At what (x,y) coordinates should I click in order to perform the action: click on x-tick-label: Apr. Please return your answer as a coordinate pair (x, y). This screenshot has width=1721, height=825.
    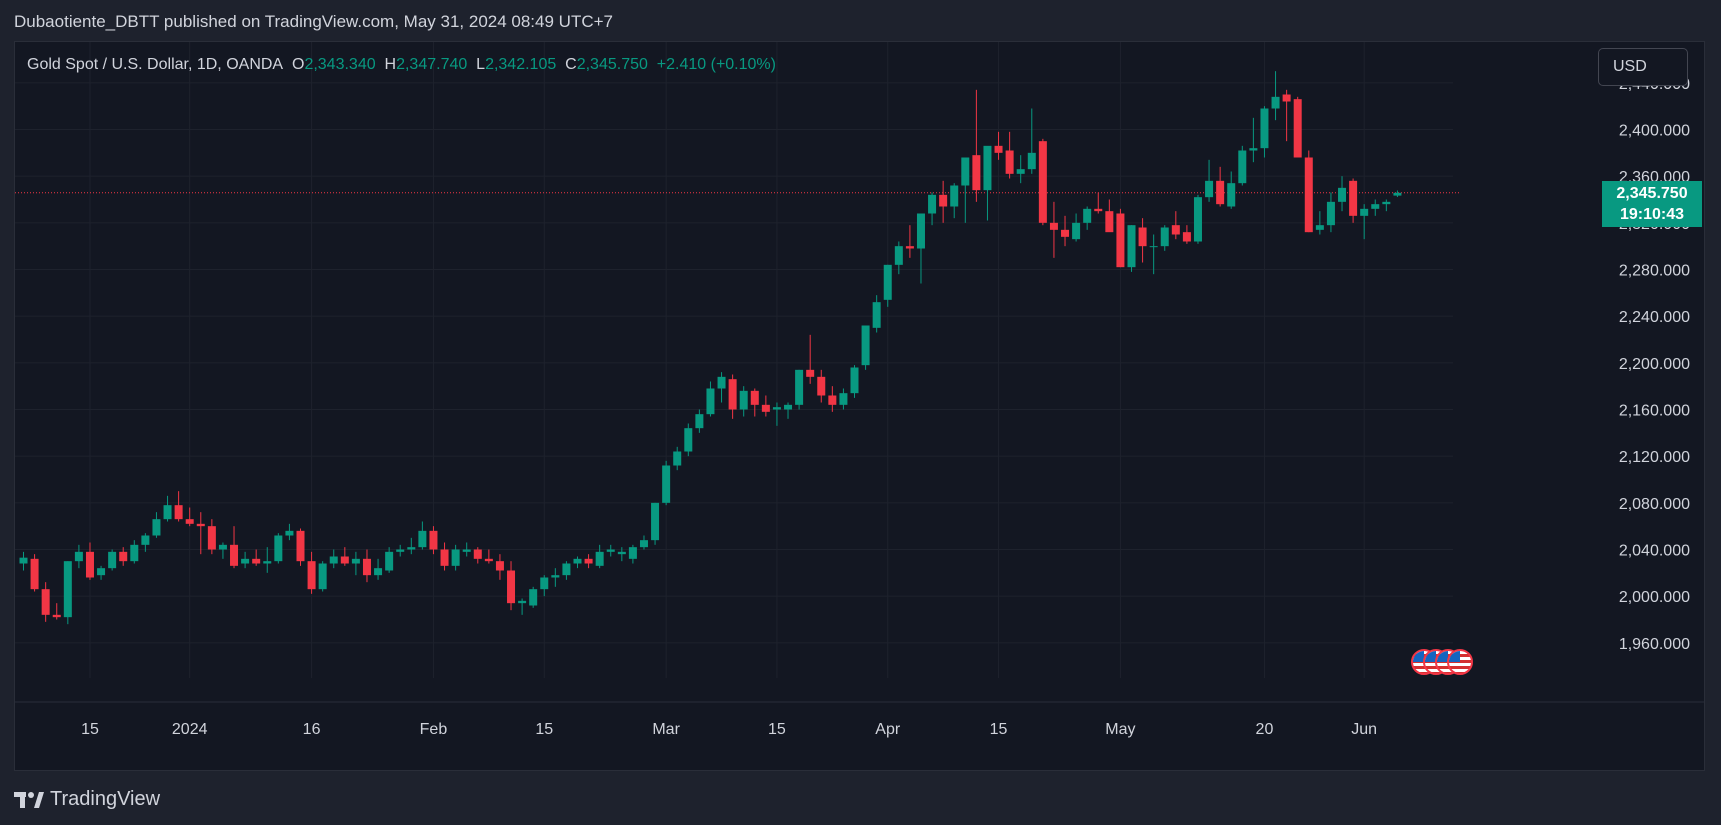
    Looking at the image, I should click on (888, 729).